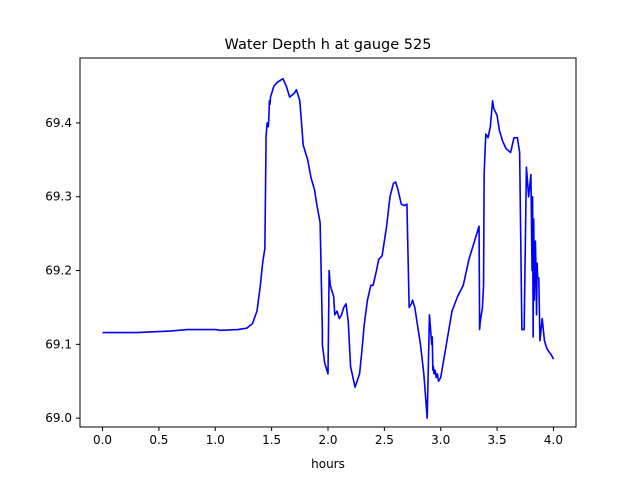  Describe the element at coordinates (271, 440) in the screenshot. I see `x-tick-label: 1.5` at that location.